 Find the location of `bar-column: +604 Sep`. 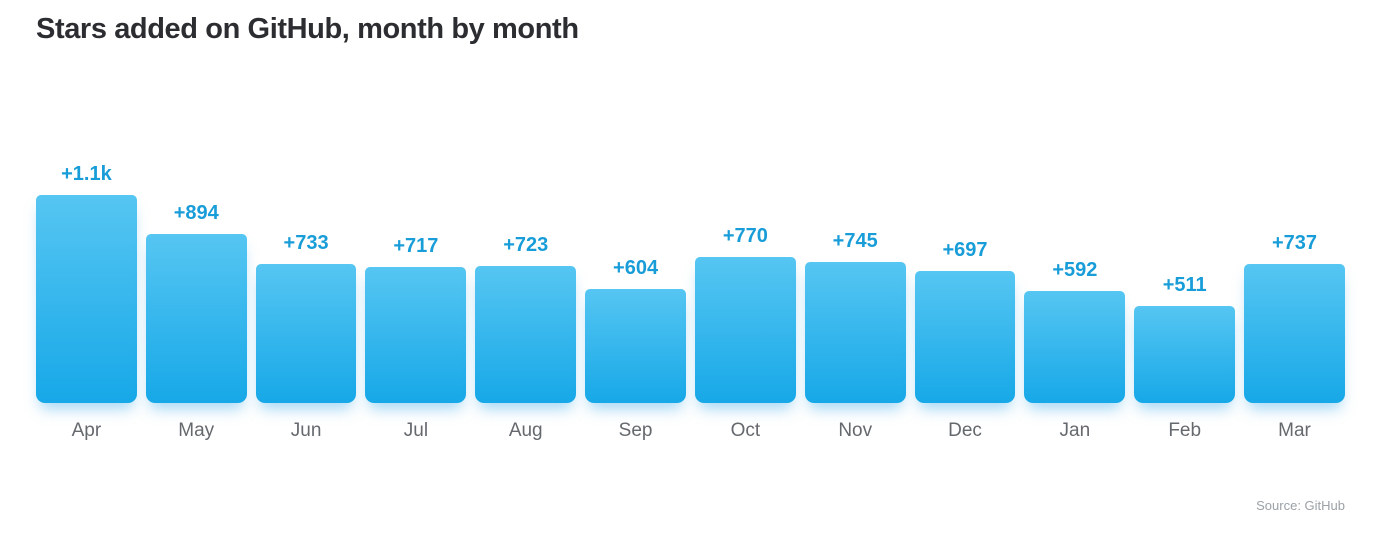

bar-column: +604 Sep is located at coordinates (635, 350).